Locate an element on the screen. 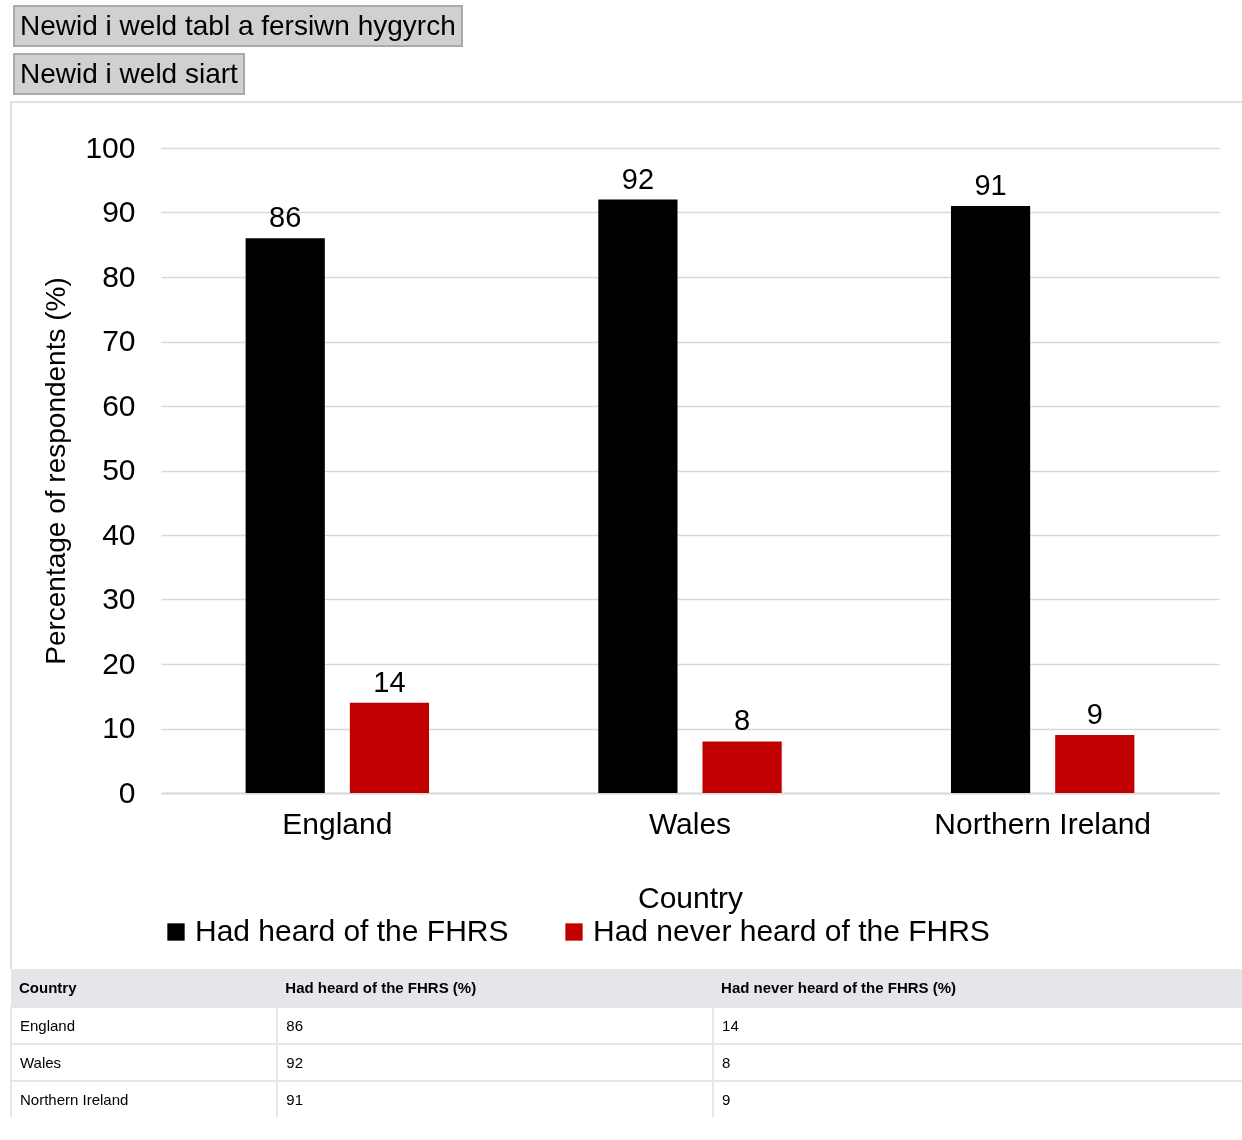 This screenshot has height=1140, width=1242. data-label: 14 is located at coordinates (389, 681).